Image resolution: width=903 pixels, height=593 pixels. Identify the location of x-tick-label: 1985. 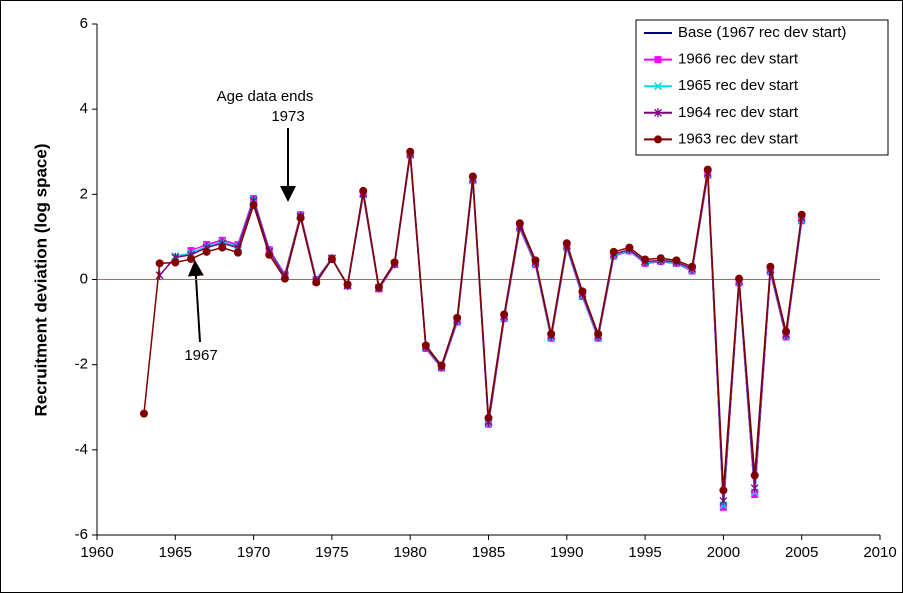
(488, 552).